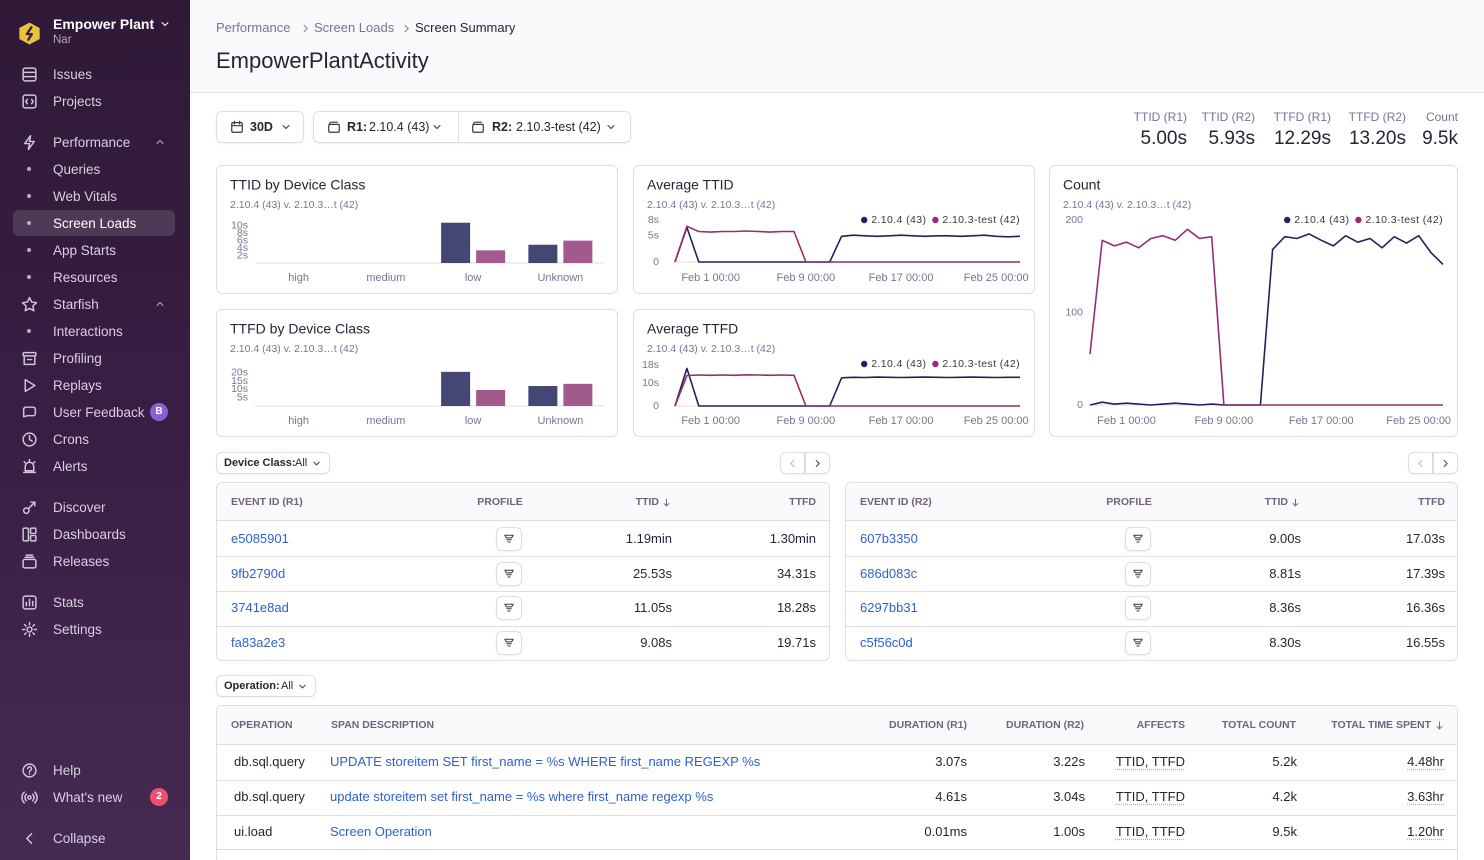 The height and width of the screenshot is (860, 1484). What do you see at coordinates (1439, 725) in the screenshot?
I see `sort-arrow-part` at bounding box center [1439, 725].